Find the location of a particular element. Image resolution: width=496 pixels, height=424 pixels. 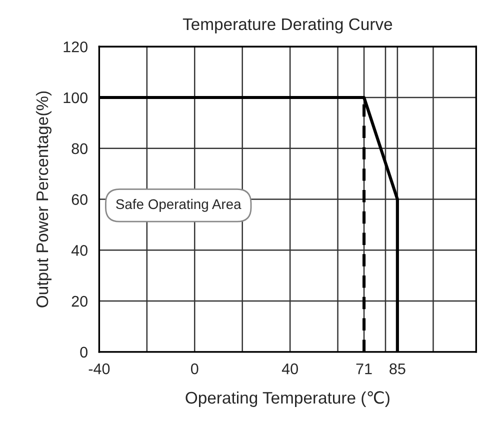

chart-title: Temperature Derating Curve is located at coordinates (287, 26).